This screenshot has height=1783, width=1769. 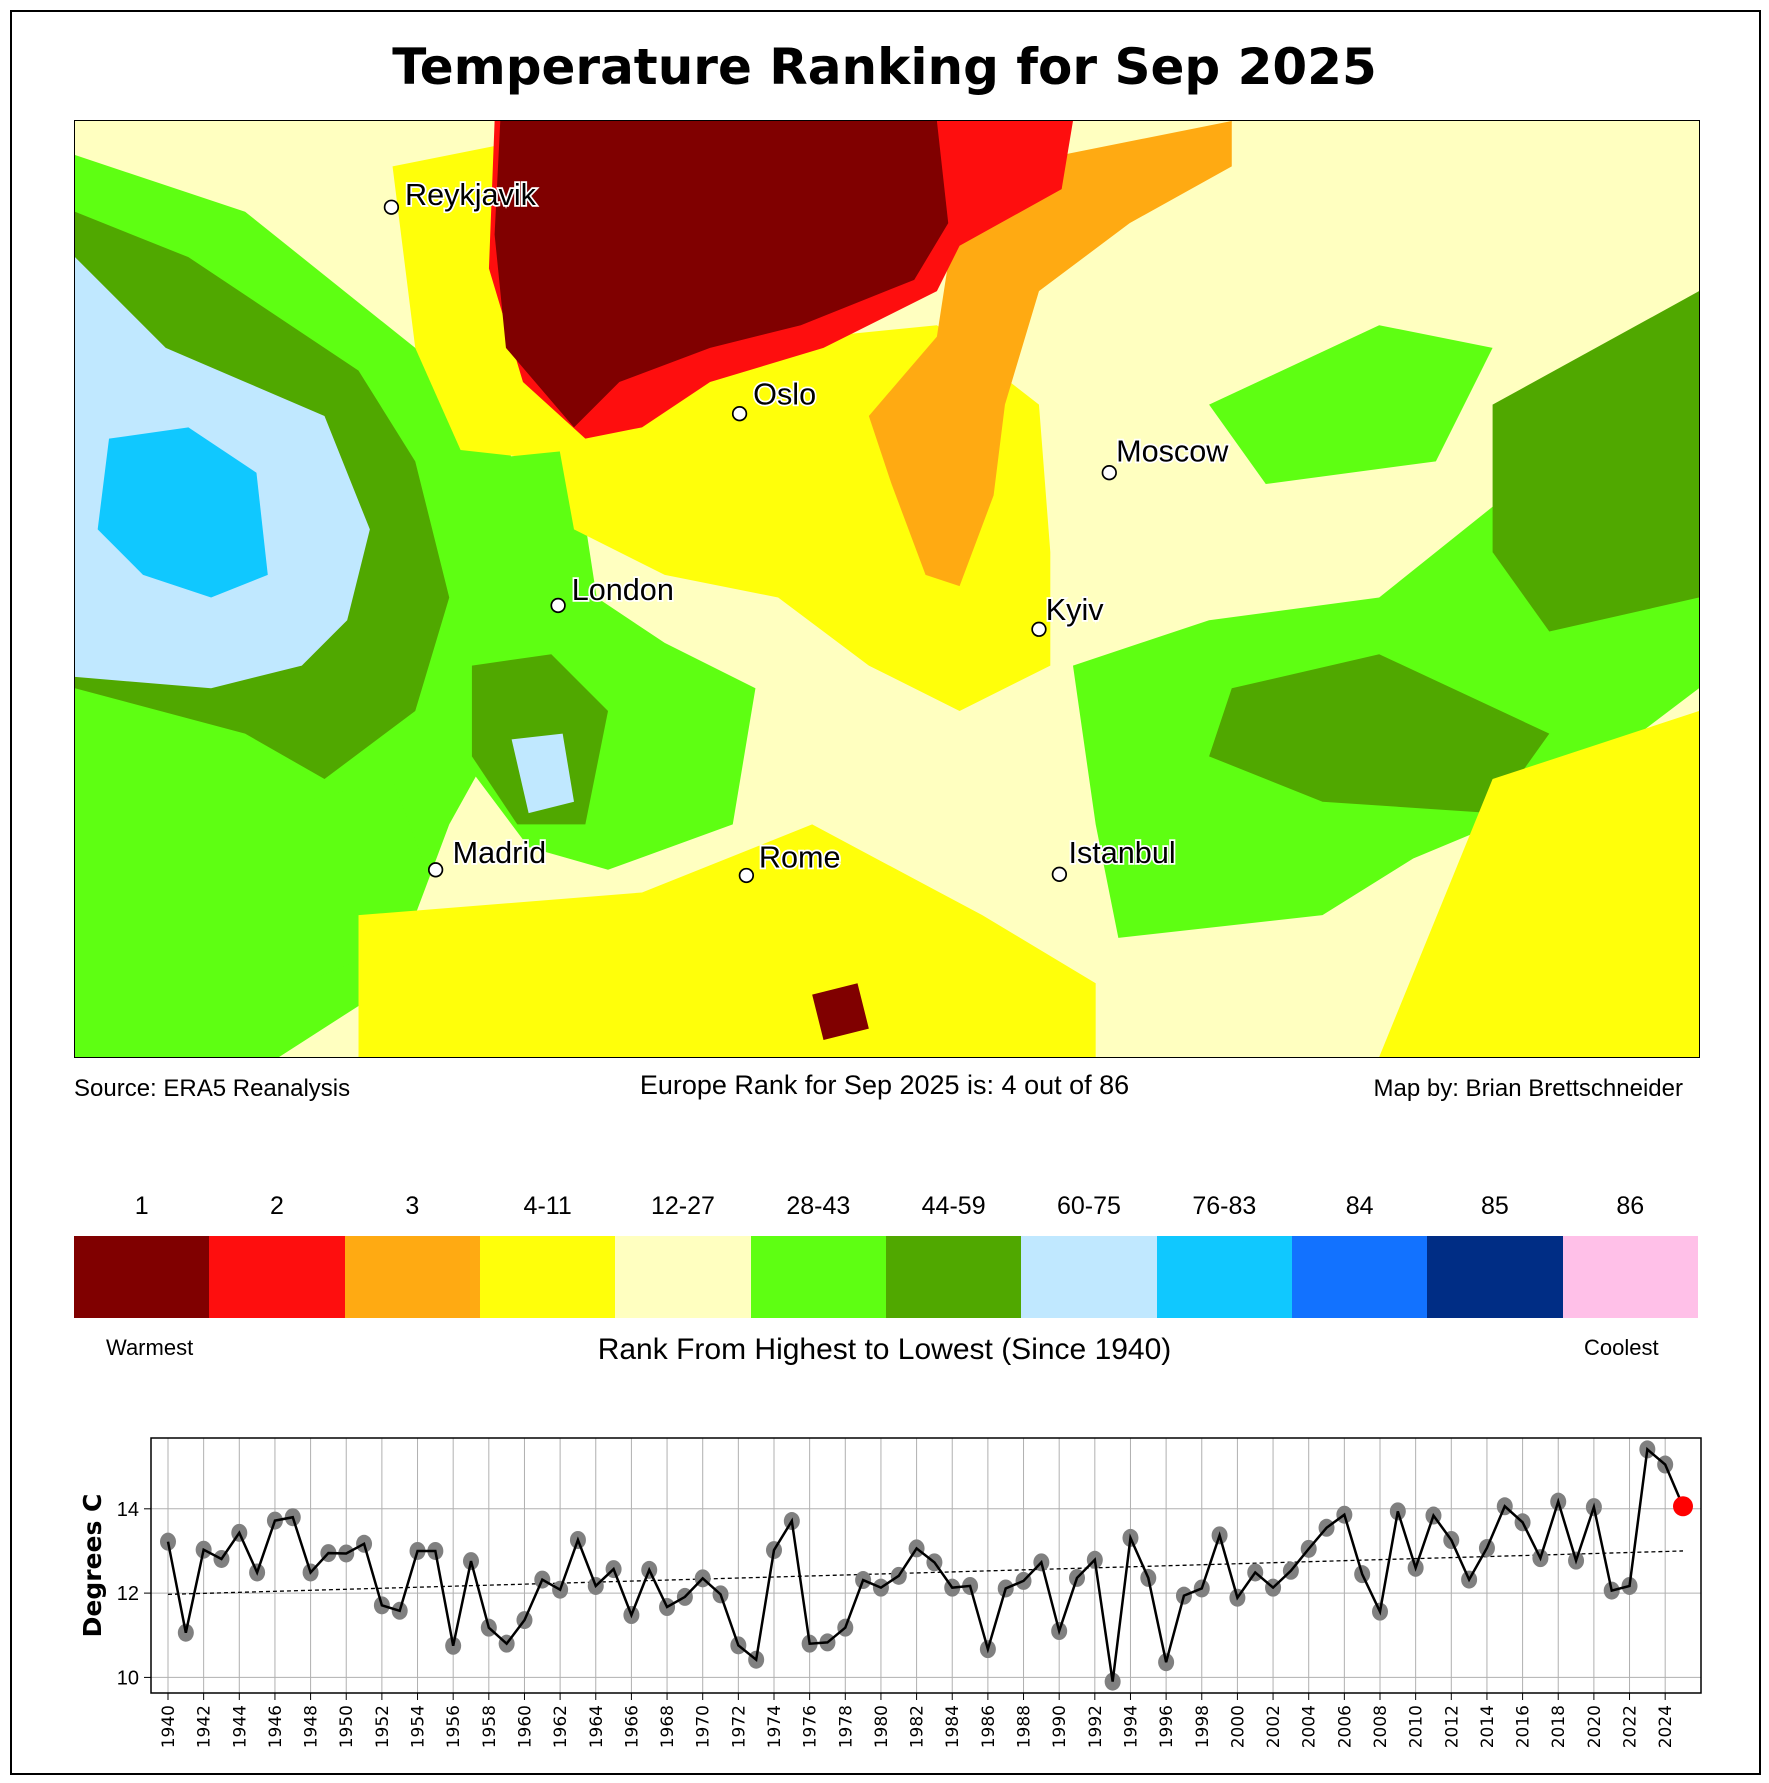 I want to click on x-tick-label: 2022, so click(x=1631, y=1726).